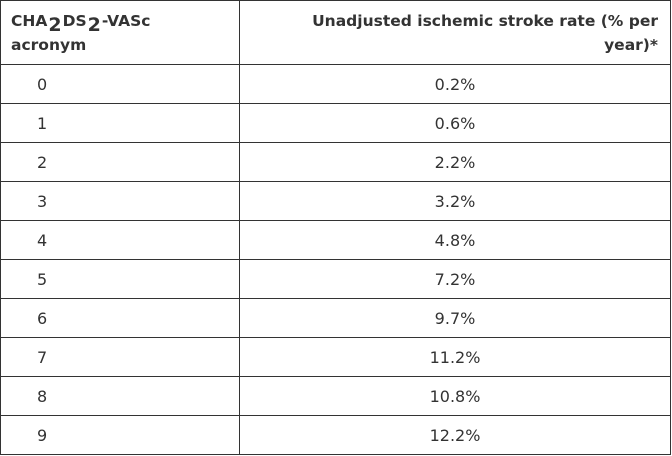 This screenshot has width=672, height=456. What do you see at coordinates (455, 396) in the screenshot?
I see `rate-cell: 10.8%` at bounding box center [455, 396].